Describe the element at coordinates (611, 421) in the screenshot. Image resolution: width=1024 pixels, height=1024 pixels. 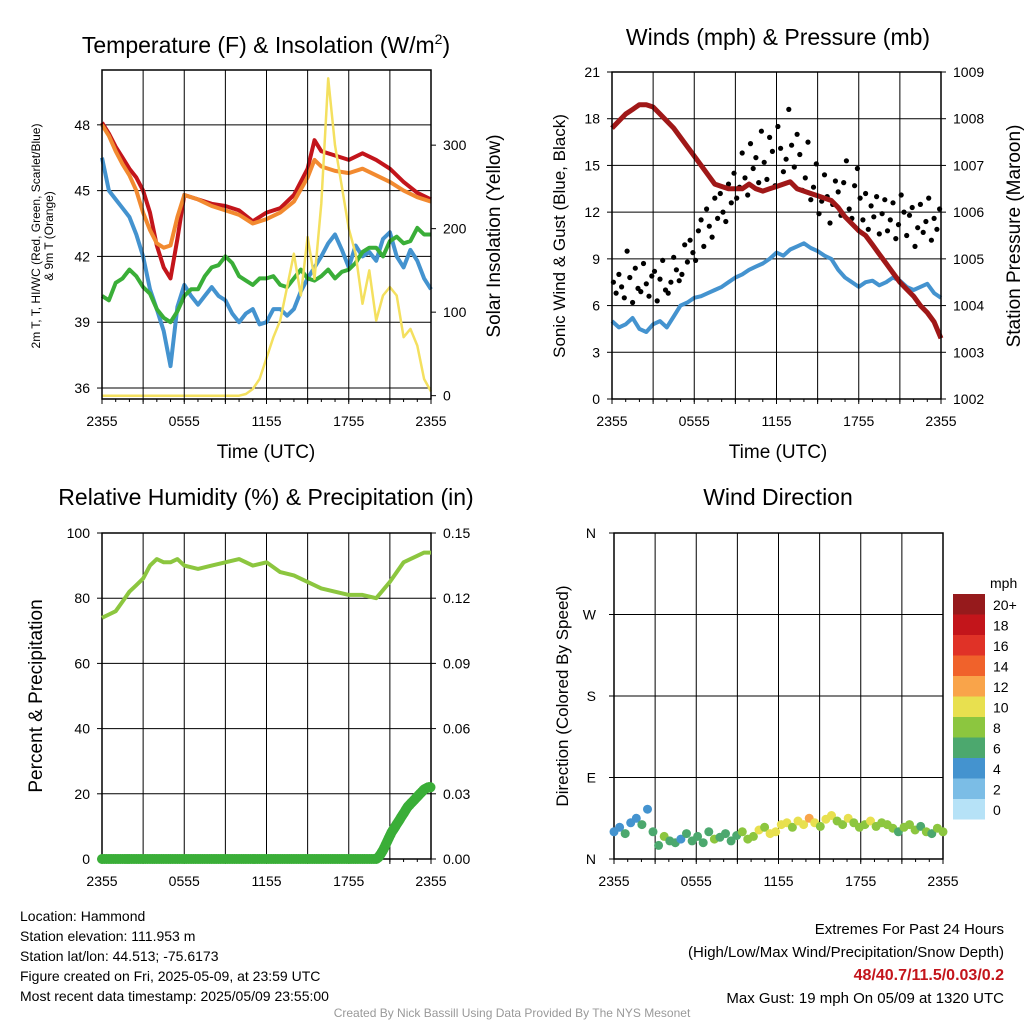
I see `wind-xtick-label: 2355` at that location.